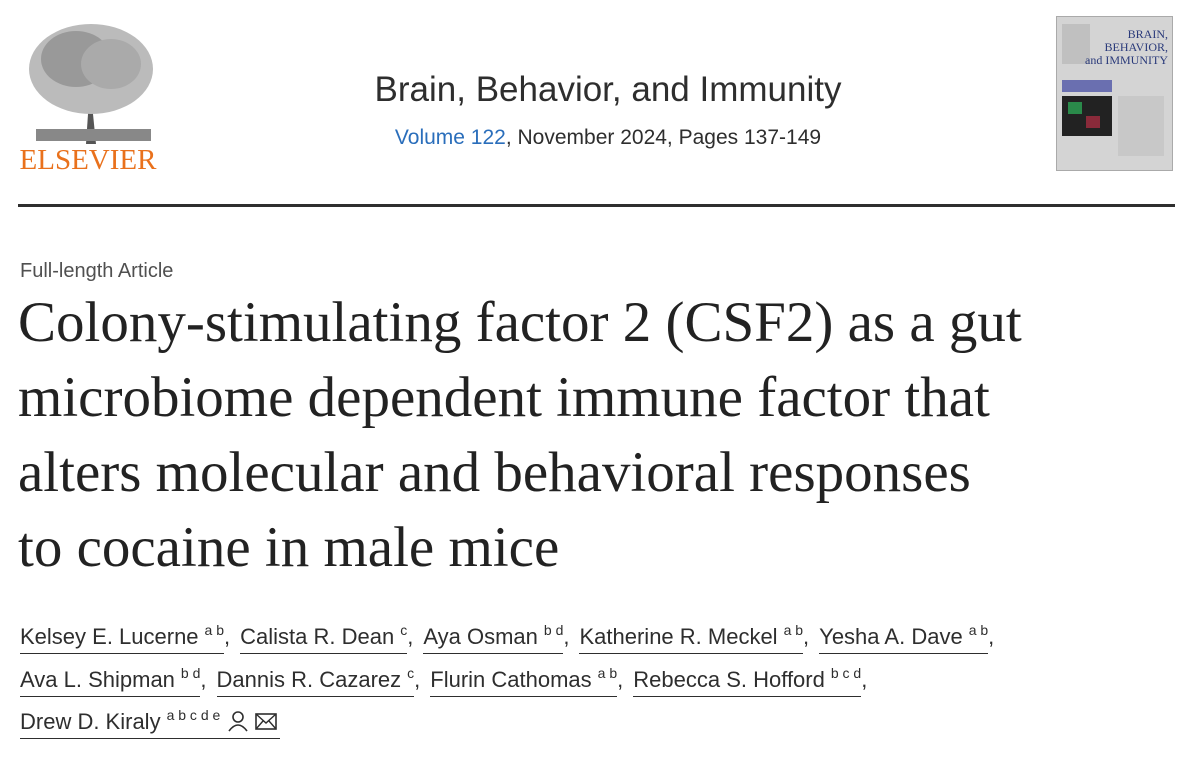 The width and height of the screenshot is (1200, 761). What do you see at coordinates (1115, 94) in the screenshot?
I see `journal-cover: BRAIN, BEHAVIOR, and IMMUNITY` at bounding box center [1115, 94].